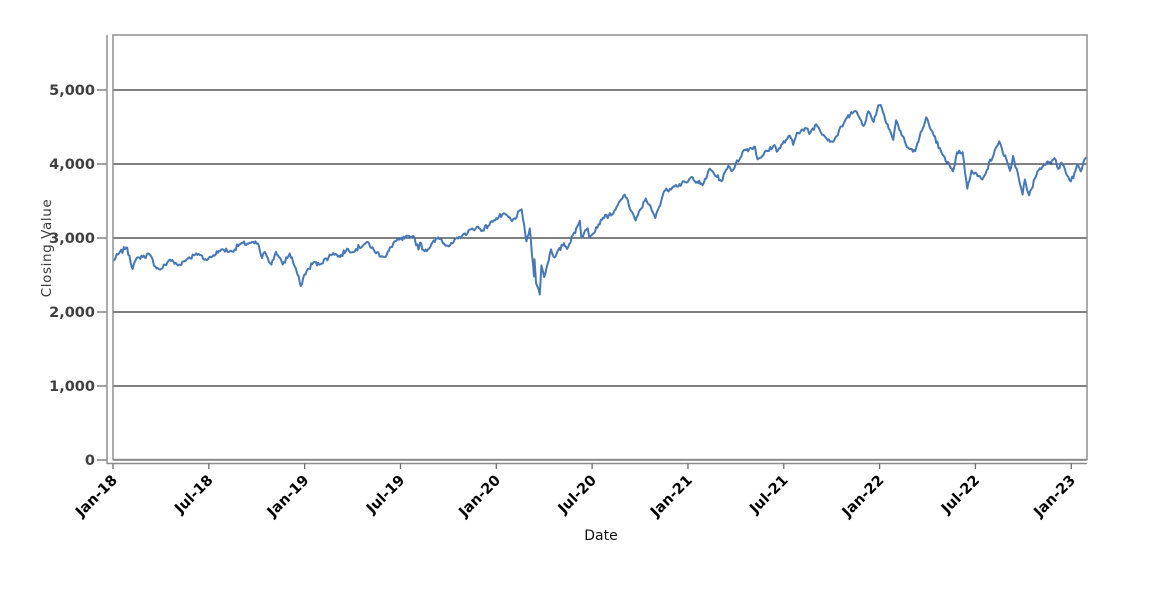 The image size is (1150, 600). I want to click on x-axis-title: Date, so click(601, 536).